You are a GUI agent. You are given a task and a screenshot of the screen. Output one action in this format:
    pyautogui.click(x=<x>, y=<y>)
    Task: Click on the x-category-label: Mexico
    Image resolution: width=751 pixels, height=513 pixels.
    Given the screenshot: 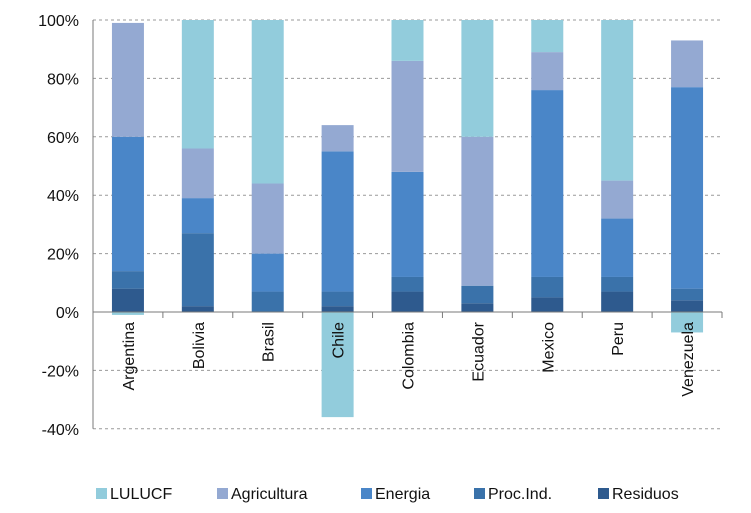 What is the action you would take?
    pyautogui.click(x=548, y=347)
    